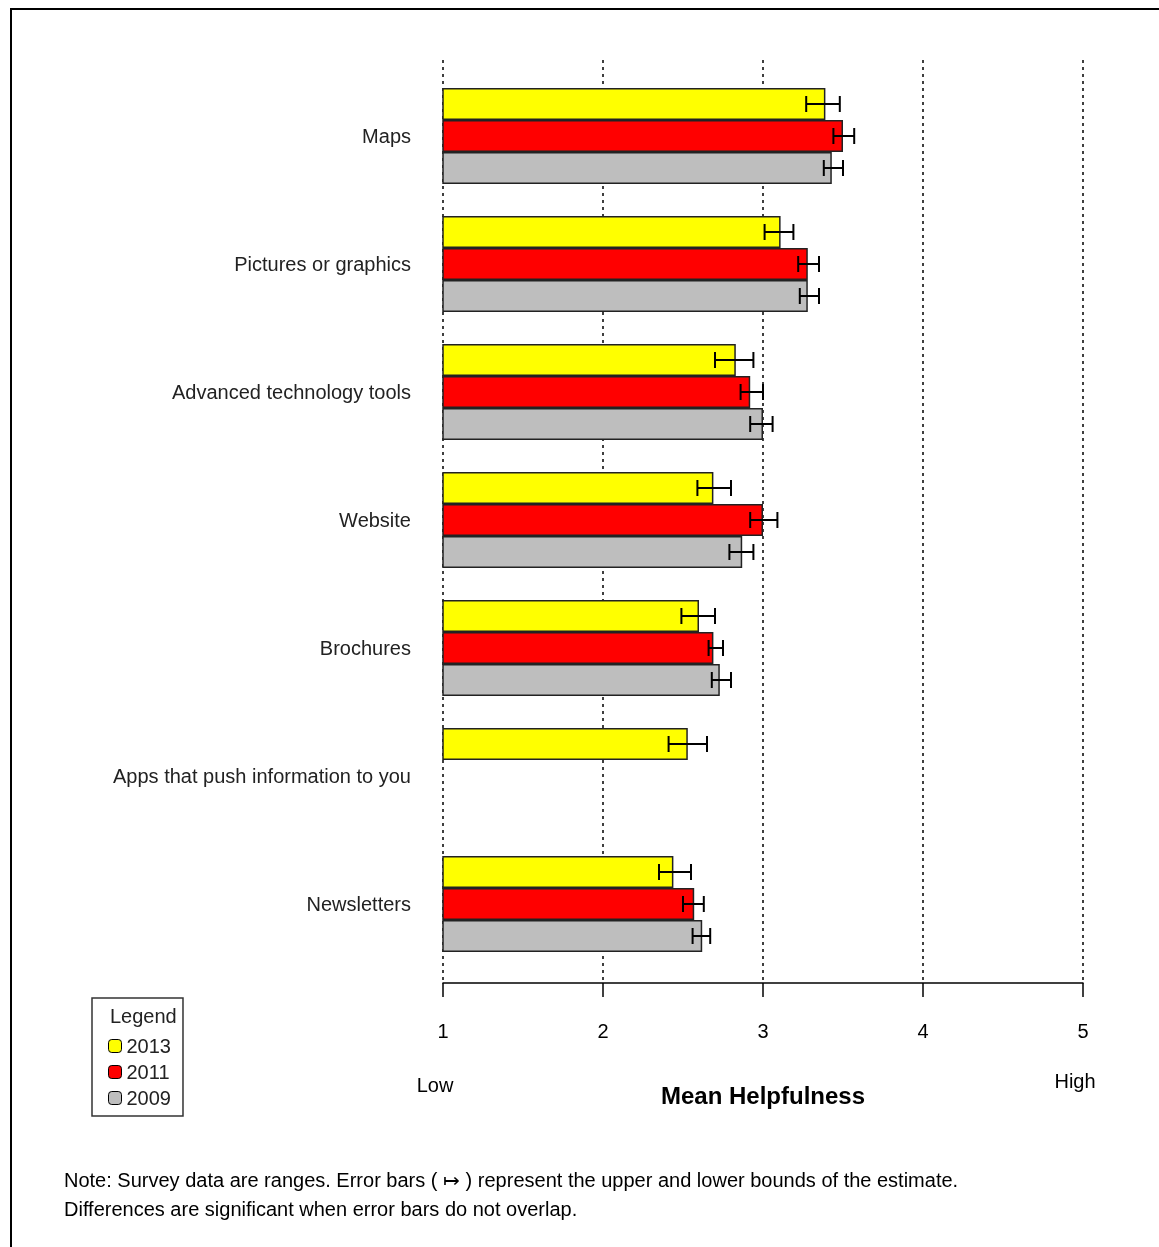 Image resolution: width=1159 pixels, height=1247 pixels. What do you see at coordinates (365, 648) in the screenshot?
I see `y-tick-label: Brochures` at bounding box center [365, 648].